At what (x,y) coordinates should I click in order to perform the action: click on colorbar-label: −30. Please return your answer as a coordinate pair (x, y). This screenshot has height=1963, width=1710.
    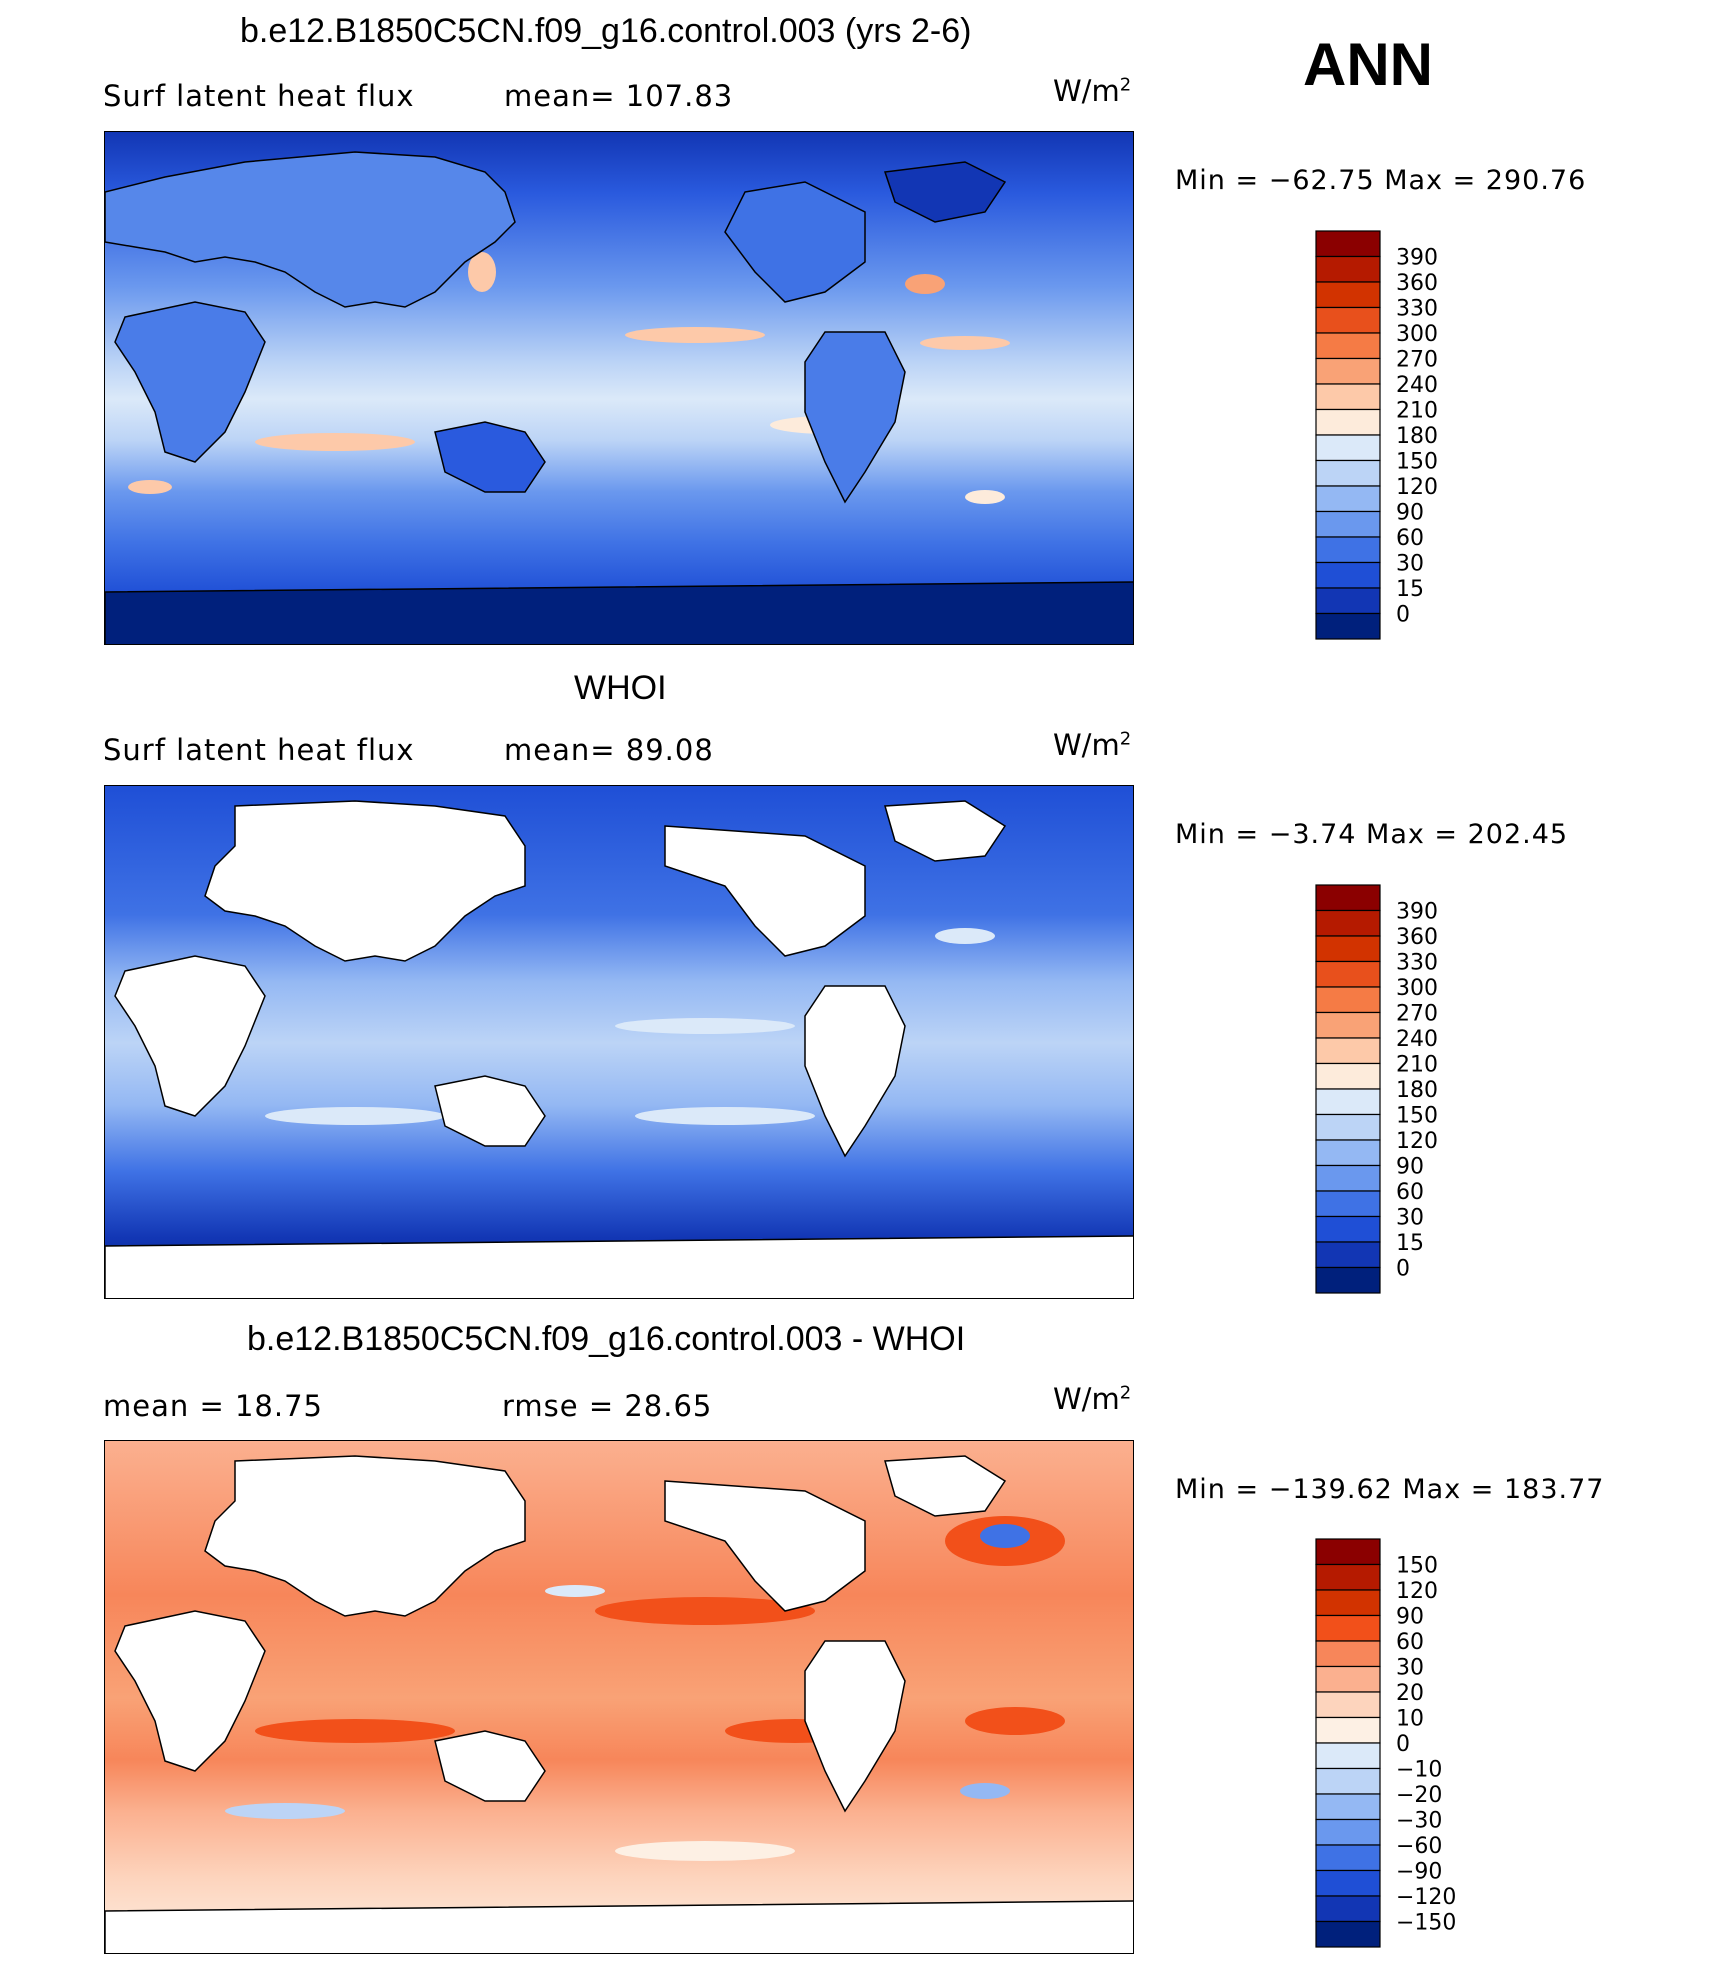
    Looking at the image, I should click on (1419, 1821).